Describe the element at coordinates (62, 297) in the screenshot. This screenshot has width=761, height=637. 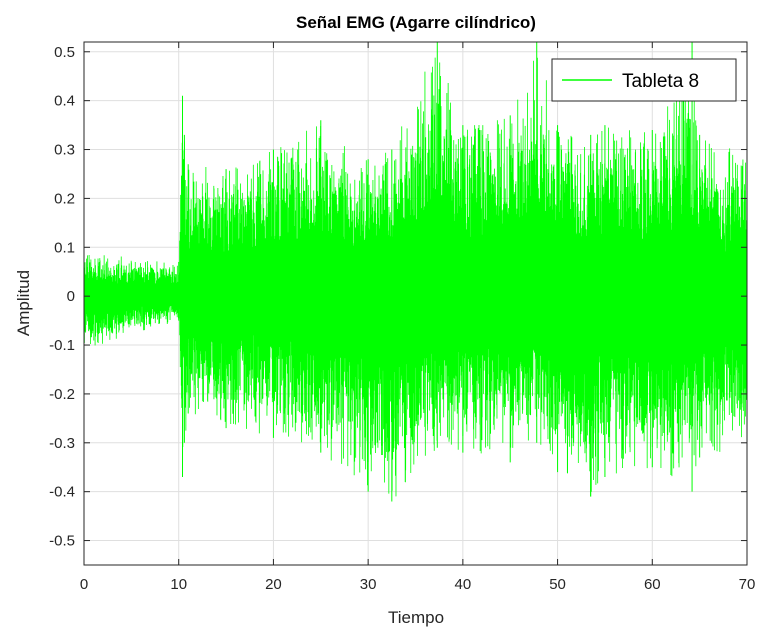
I see `y-tick-labels: 0.5 0.4 0.3 0.2 0.1 0 -0.1 -0.2 -0.3 -0.4 -0.5` at that location.